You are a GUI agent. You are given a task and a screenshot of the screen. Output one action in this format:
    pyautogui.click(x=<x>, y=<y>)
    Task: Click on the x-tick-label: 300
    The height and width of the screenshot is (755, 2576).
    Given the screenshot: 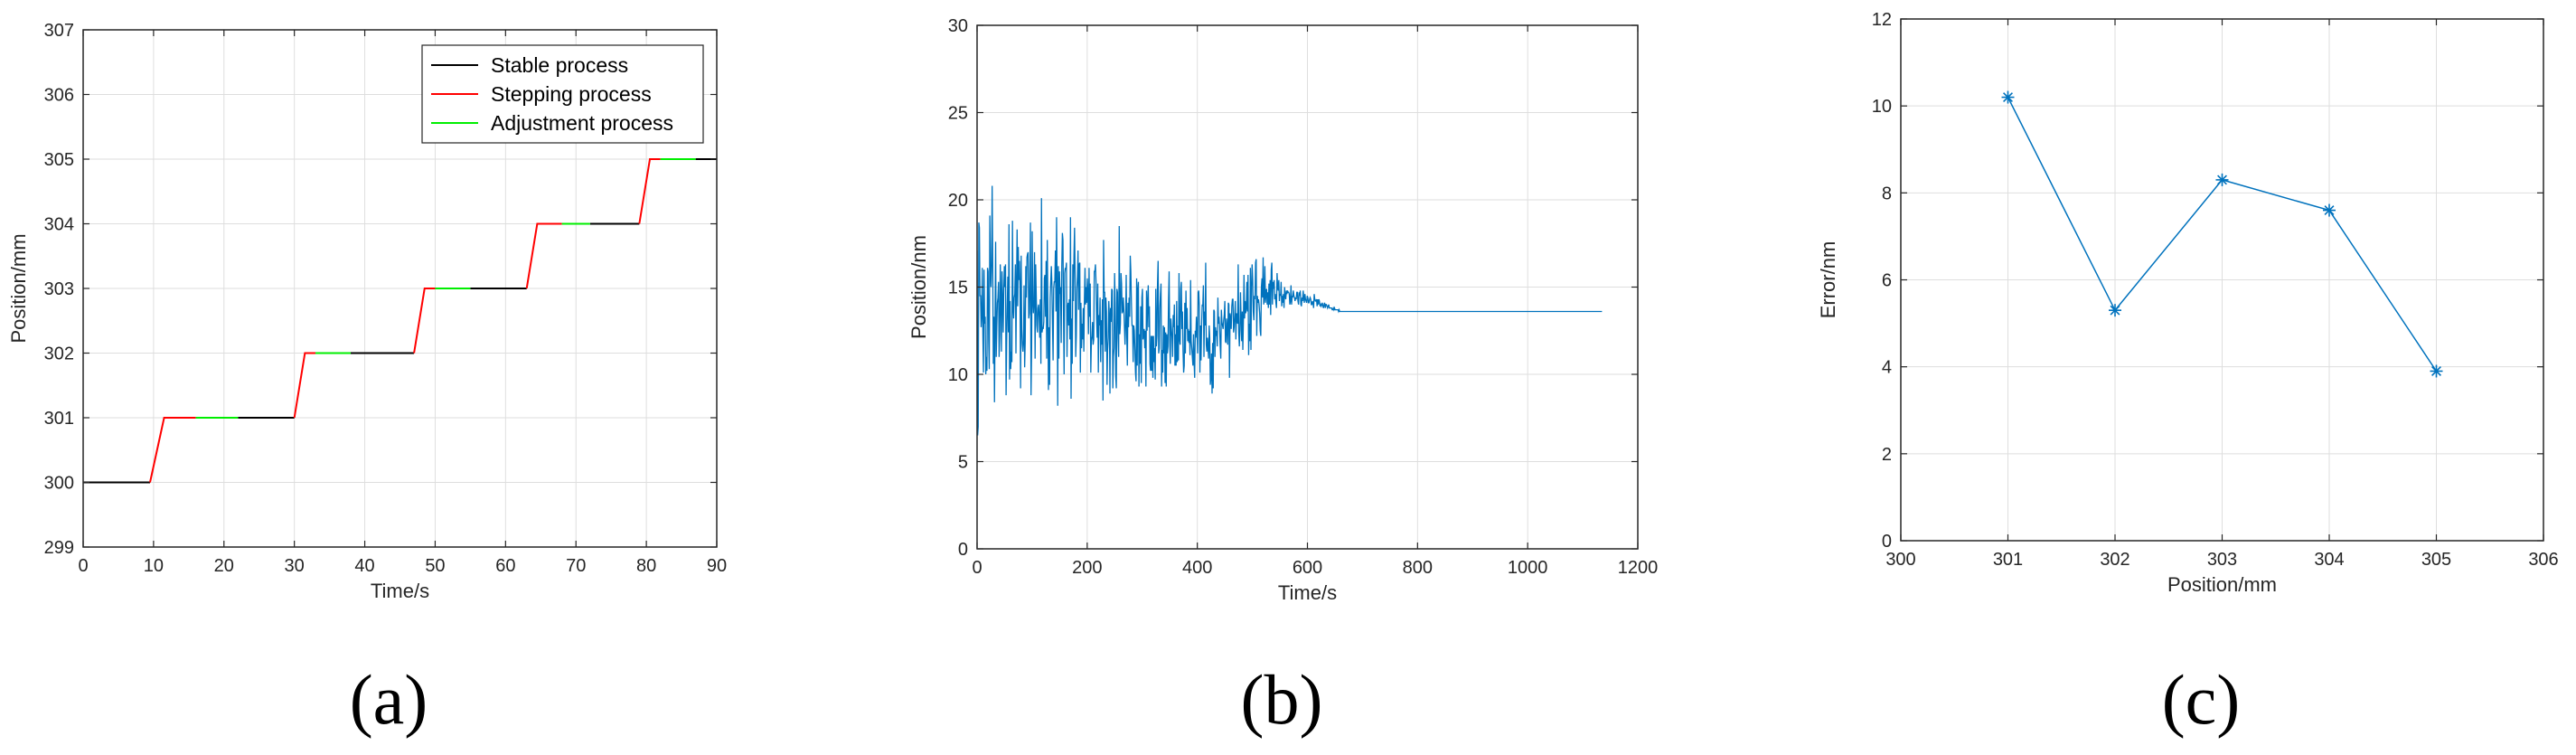 What is the action you would take?
    pyautogui.click(x=1900, y=560)
    